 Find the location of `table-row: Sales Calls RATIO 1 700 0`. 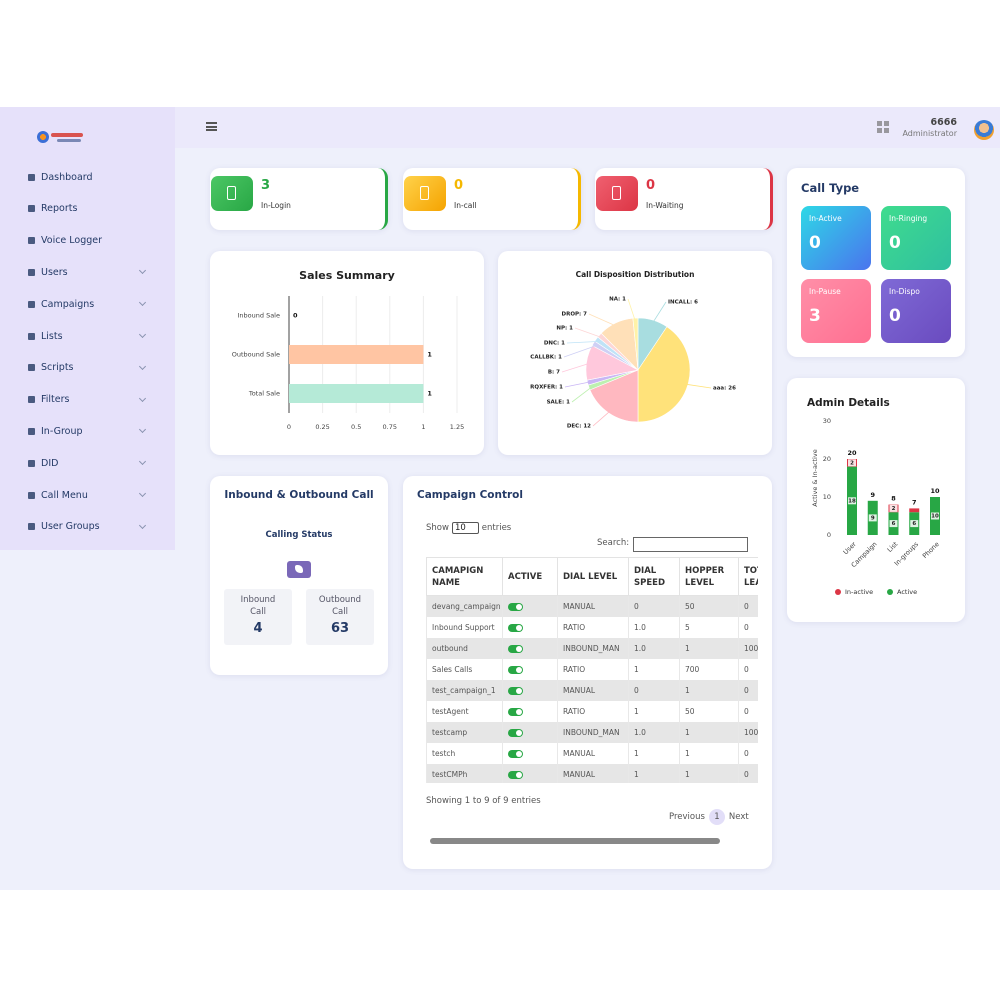

table-row: Sales Calls RATIO 1 700 0 is located at coordinates (592, 669).